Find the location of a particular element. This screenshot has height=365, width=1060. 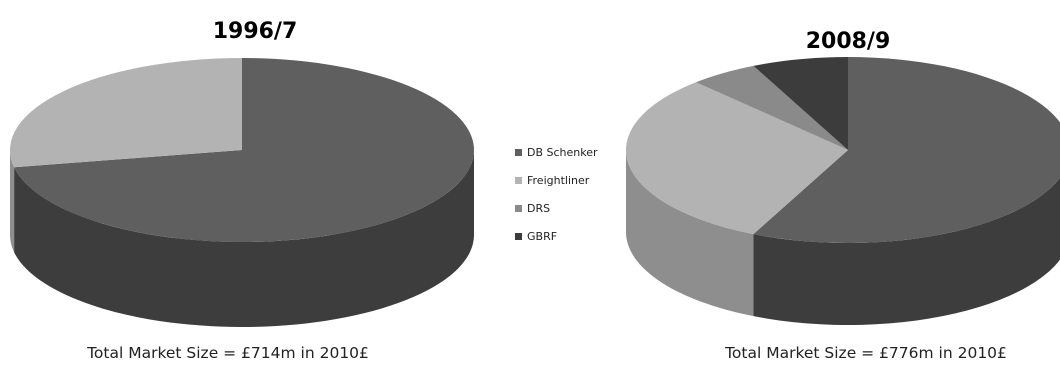

legend-label-gbrf: GBRF is located at coordinates (542, 236).